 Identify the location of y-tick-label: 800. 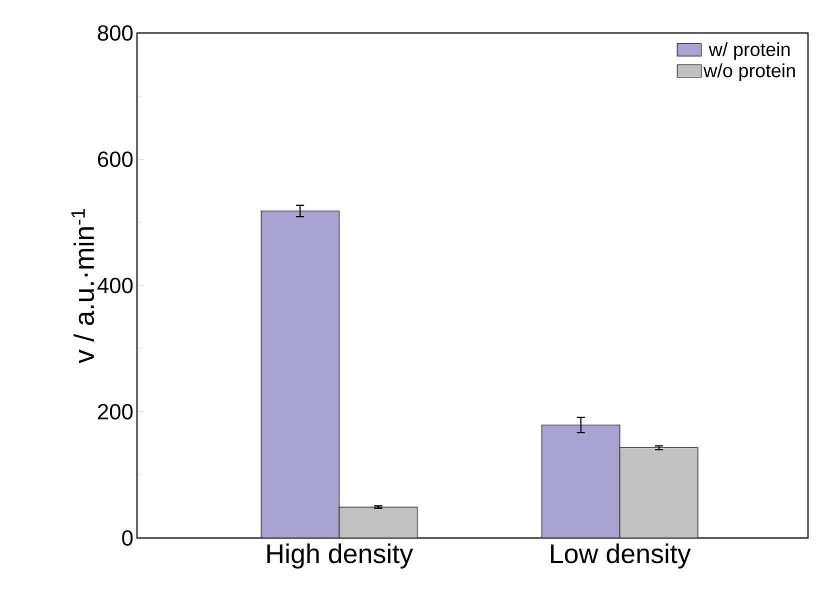
(115, 33).